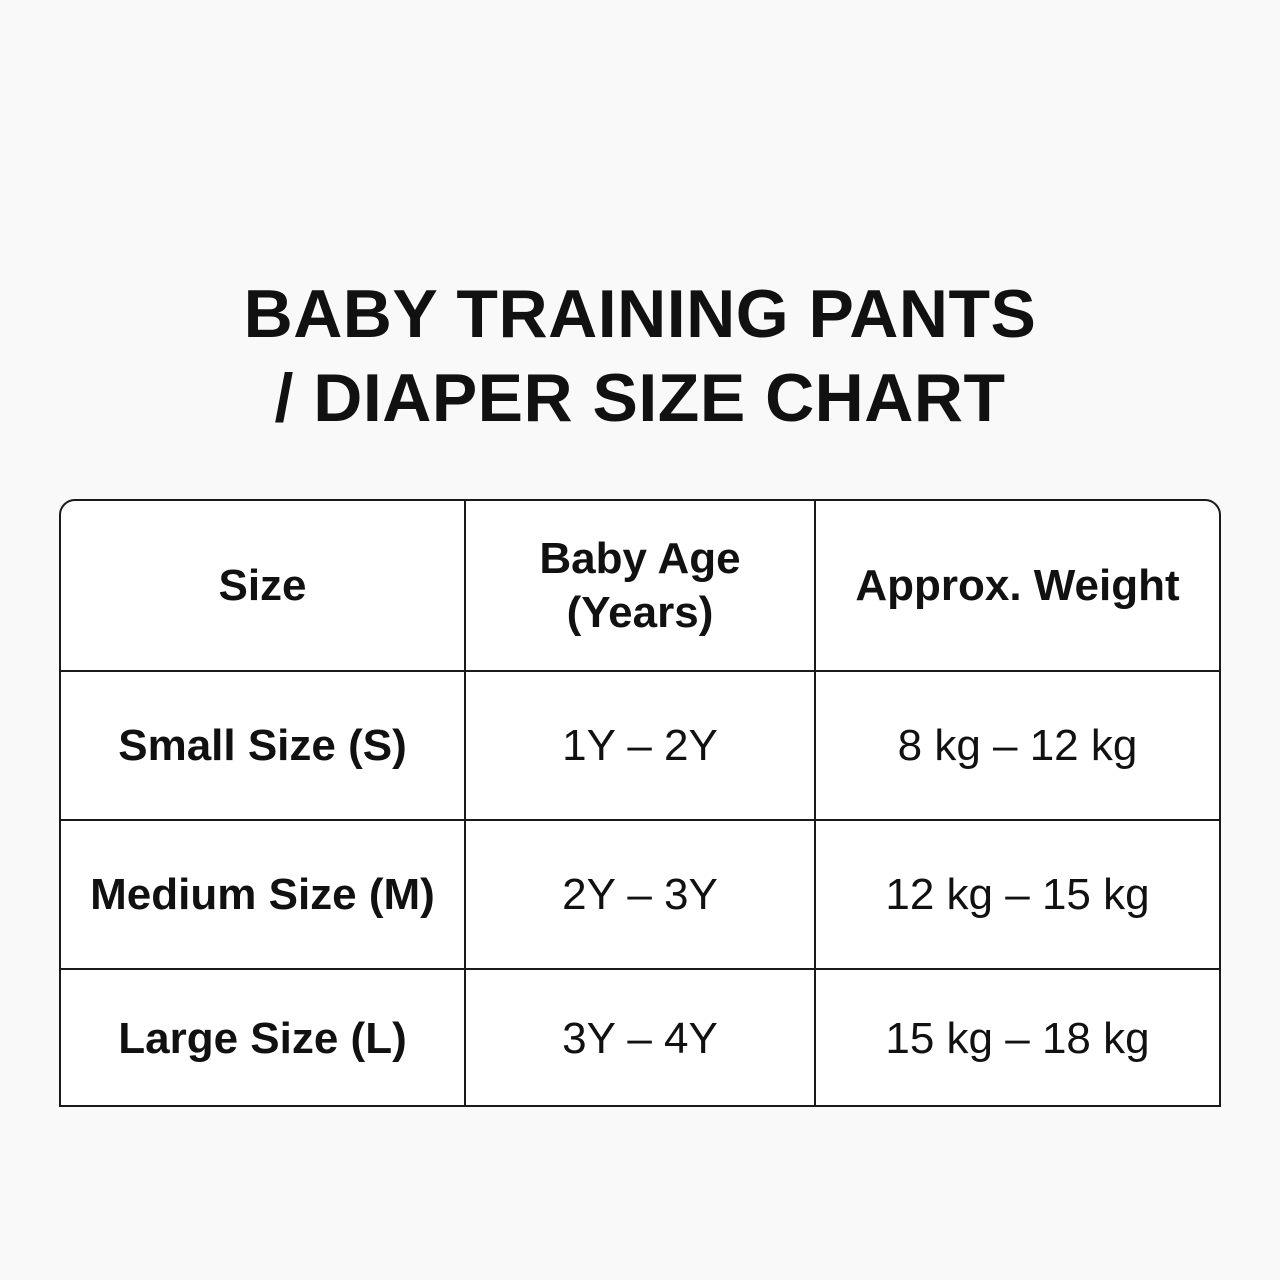 The image size is (1280, 1280). I want to click on size-cell: Large Size (L), so click(263, 1037).